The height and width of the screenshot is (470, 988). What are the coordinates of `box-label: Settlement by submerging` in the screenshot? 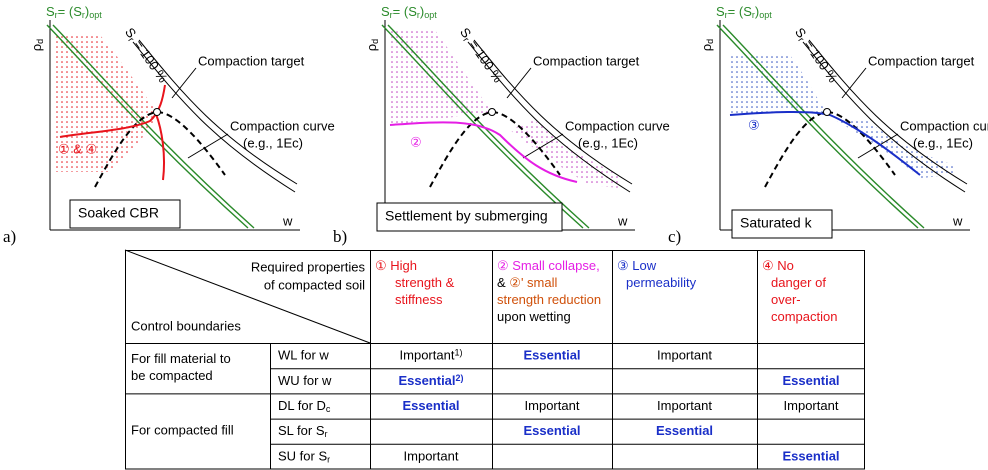 It's located at (466, 216).